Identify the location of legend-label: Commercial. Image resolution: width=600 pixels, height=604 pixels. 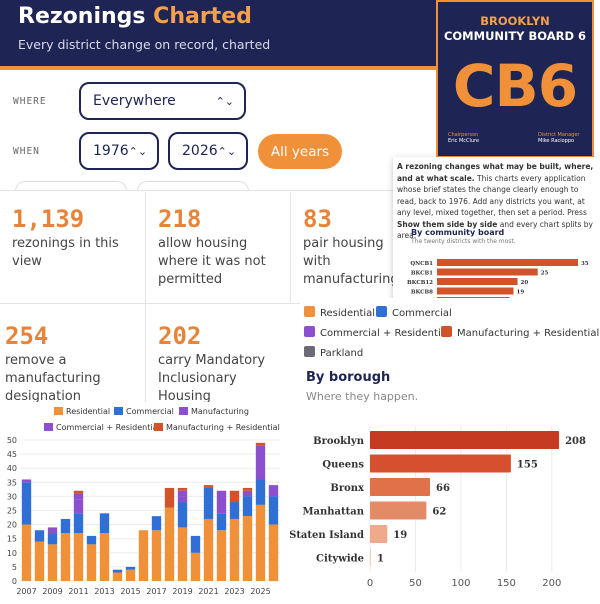
(150, 411).